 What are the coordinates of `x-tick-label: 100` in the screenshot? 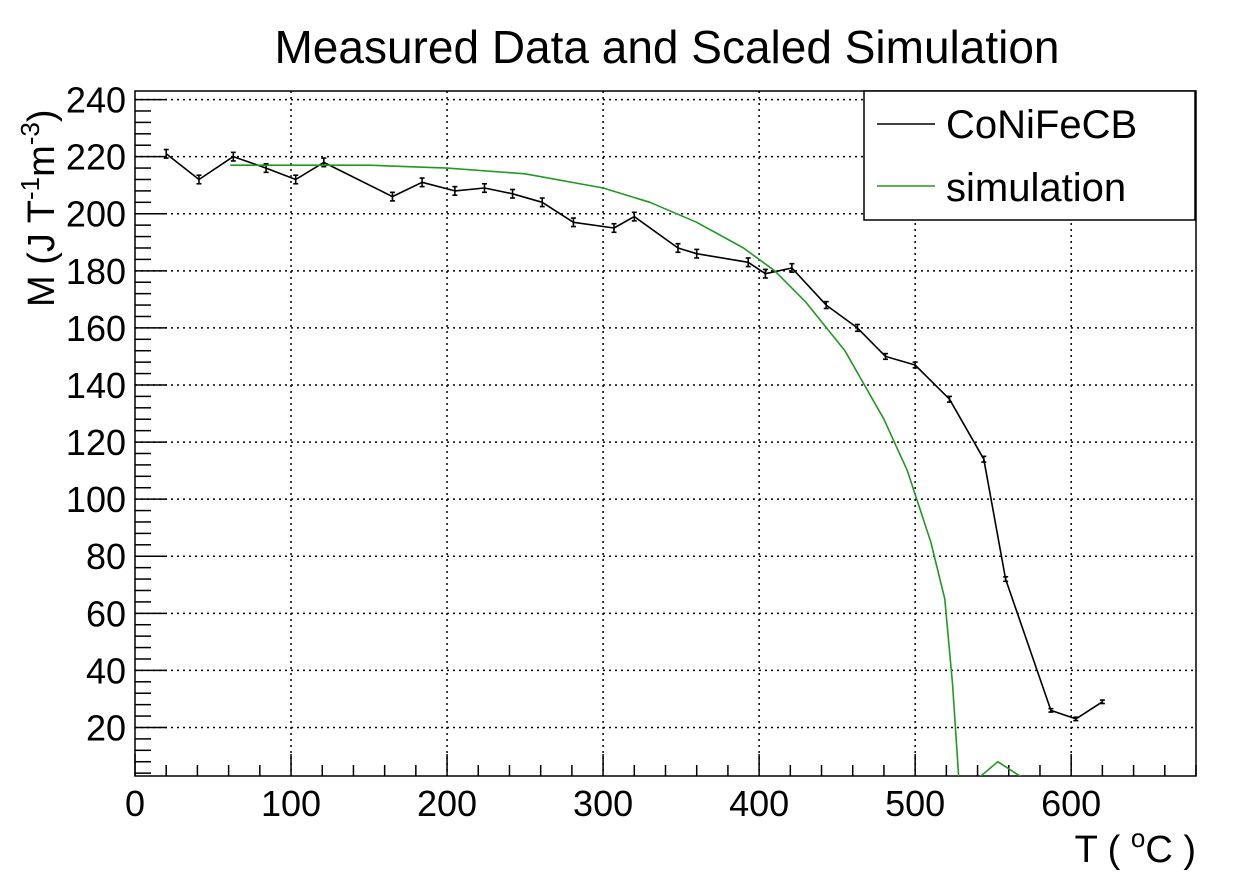 It's located at (291, 803).